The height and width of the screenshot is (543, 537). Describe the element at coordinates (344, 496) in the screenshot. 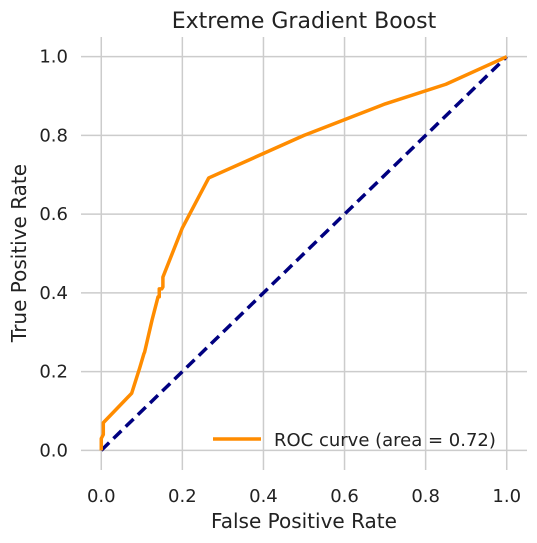

I see `x-tick-label: 0.6` at that location.